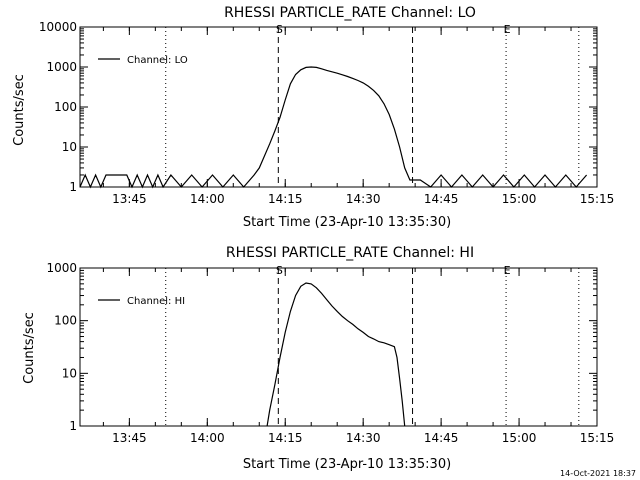 The width and height of the screenshot is (640, 480). What do you see at coordinates (157, 60) in the screenshot?
I see `legend-label: Channel: LO` at bounding box center [157, 60].